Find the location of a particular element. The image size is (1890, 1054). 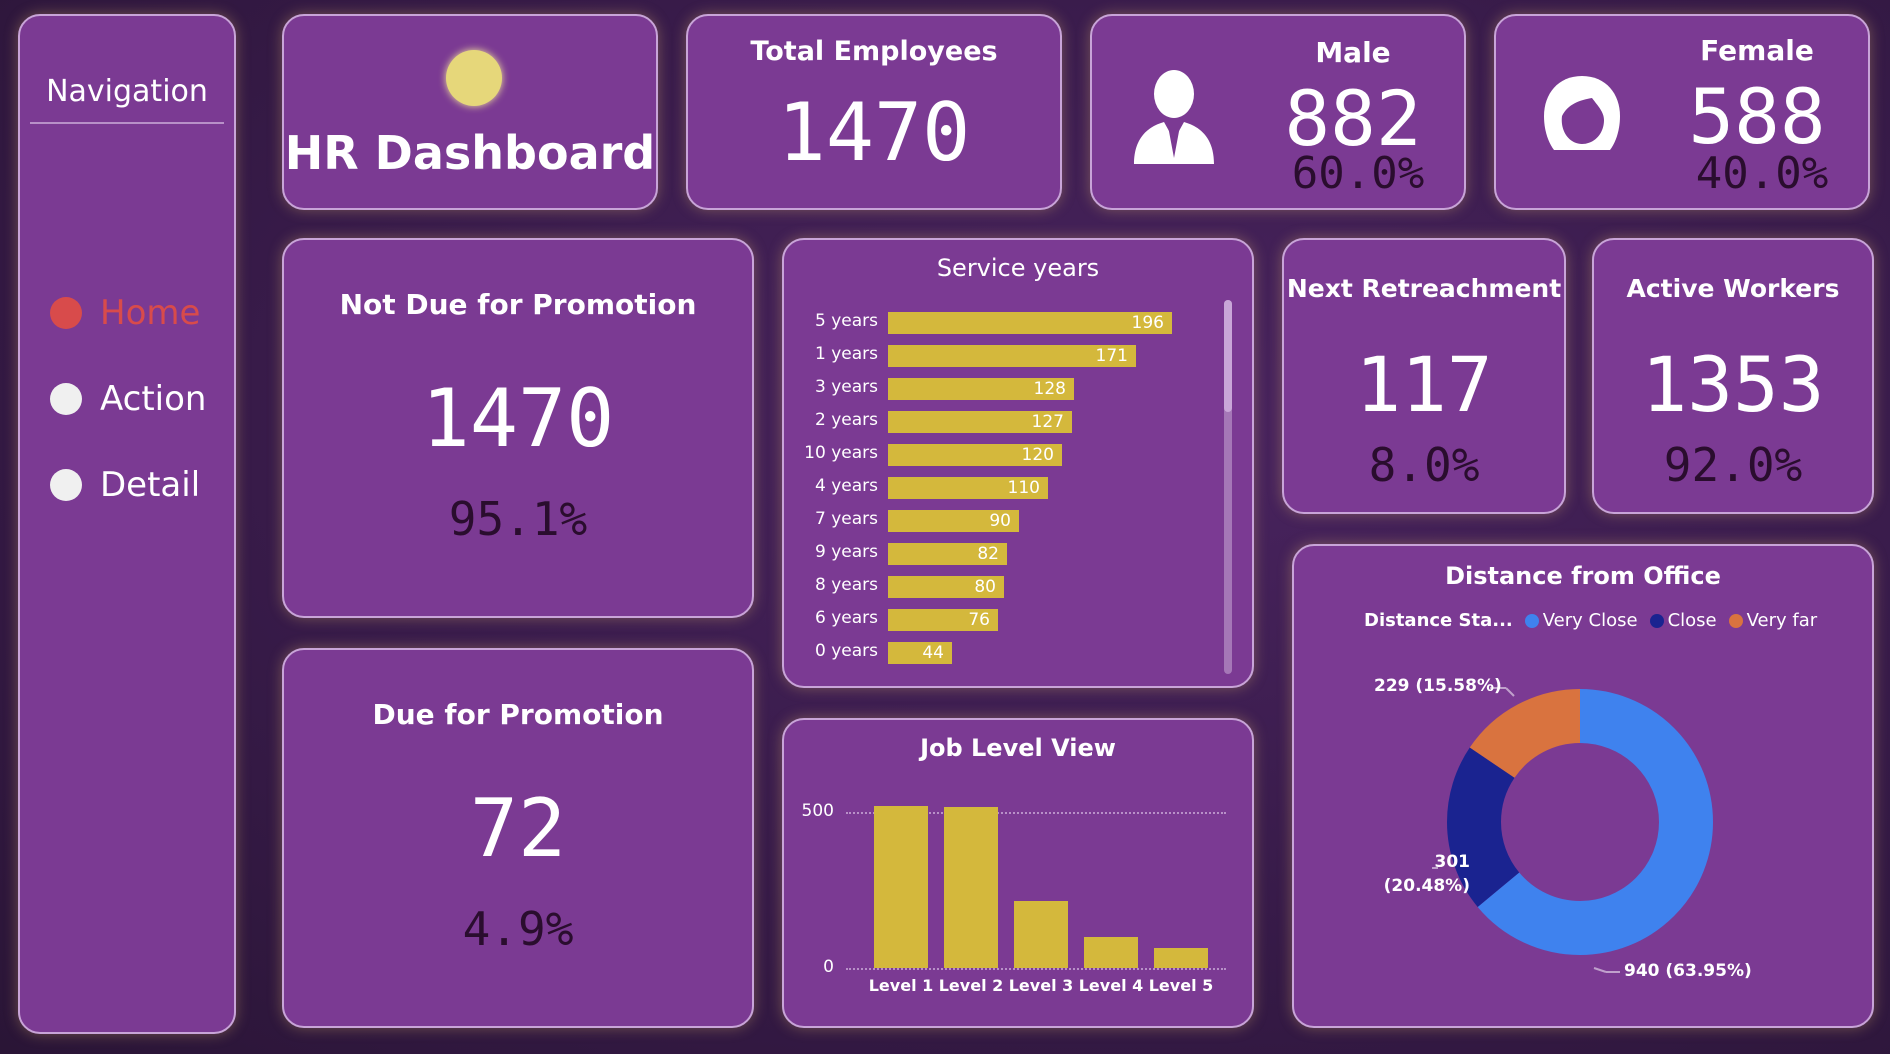

service-years-scroll-thumb is located at coordinates (1228, 356).